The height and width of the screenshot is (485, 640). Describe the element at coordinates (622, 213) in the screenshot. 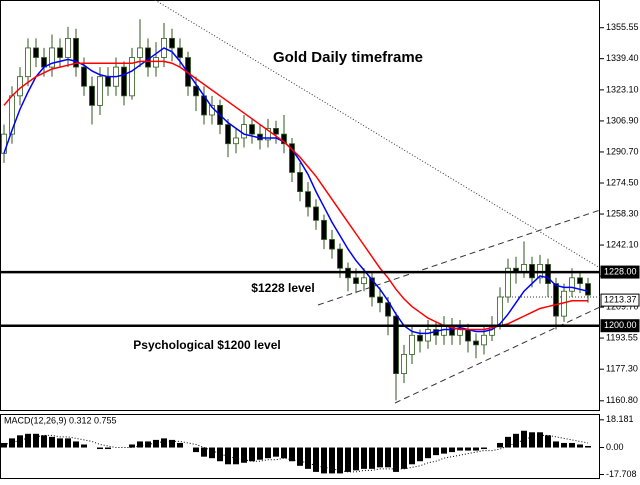

I see `y-tick-label: 1258.30` at that location.